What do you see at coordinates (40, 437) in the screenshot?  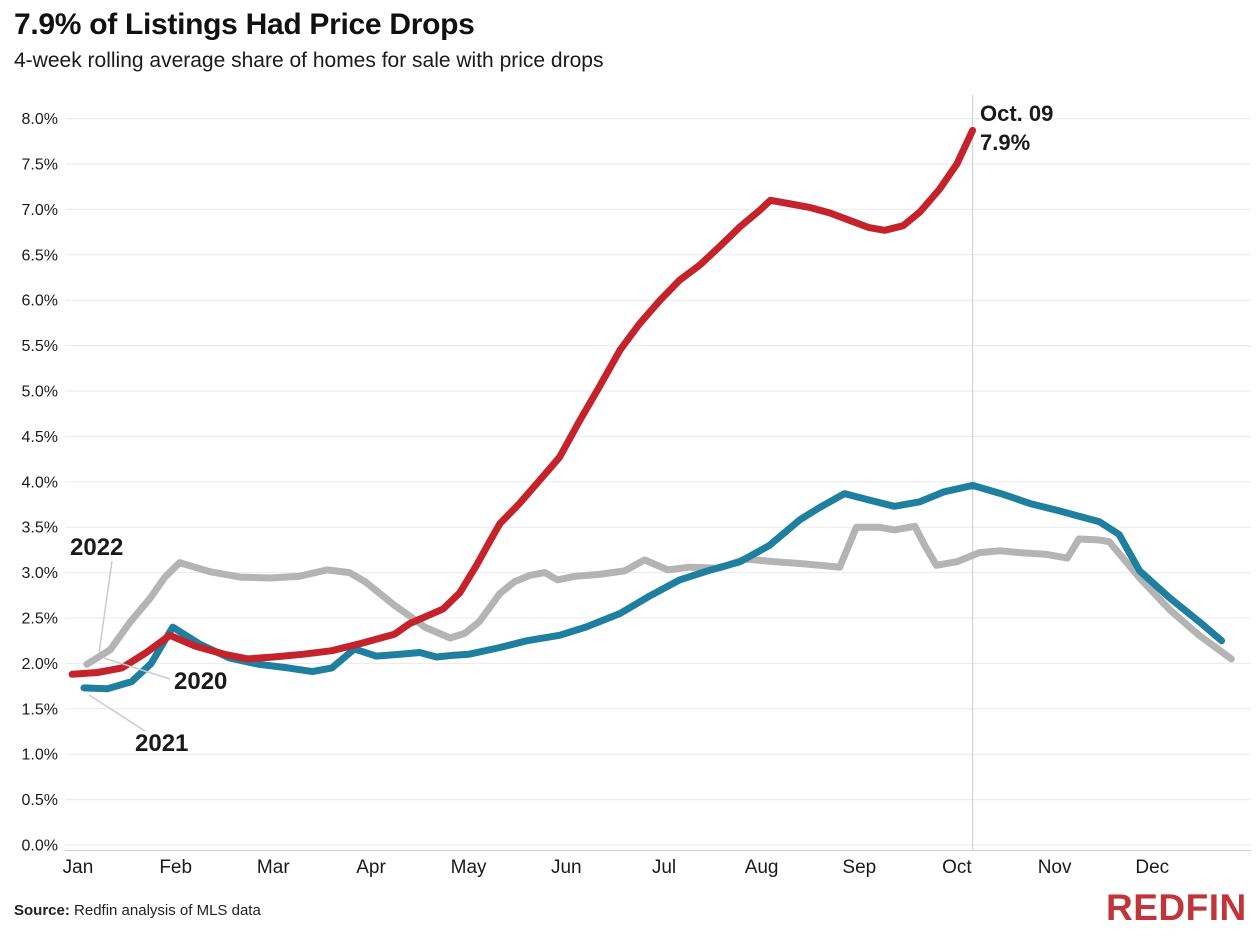 I see `y-tick-label: 4.5%` at bounding box center [40, 437].